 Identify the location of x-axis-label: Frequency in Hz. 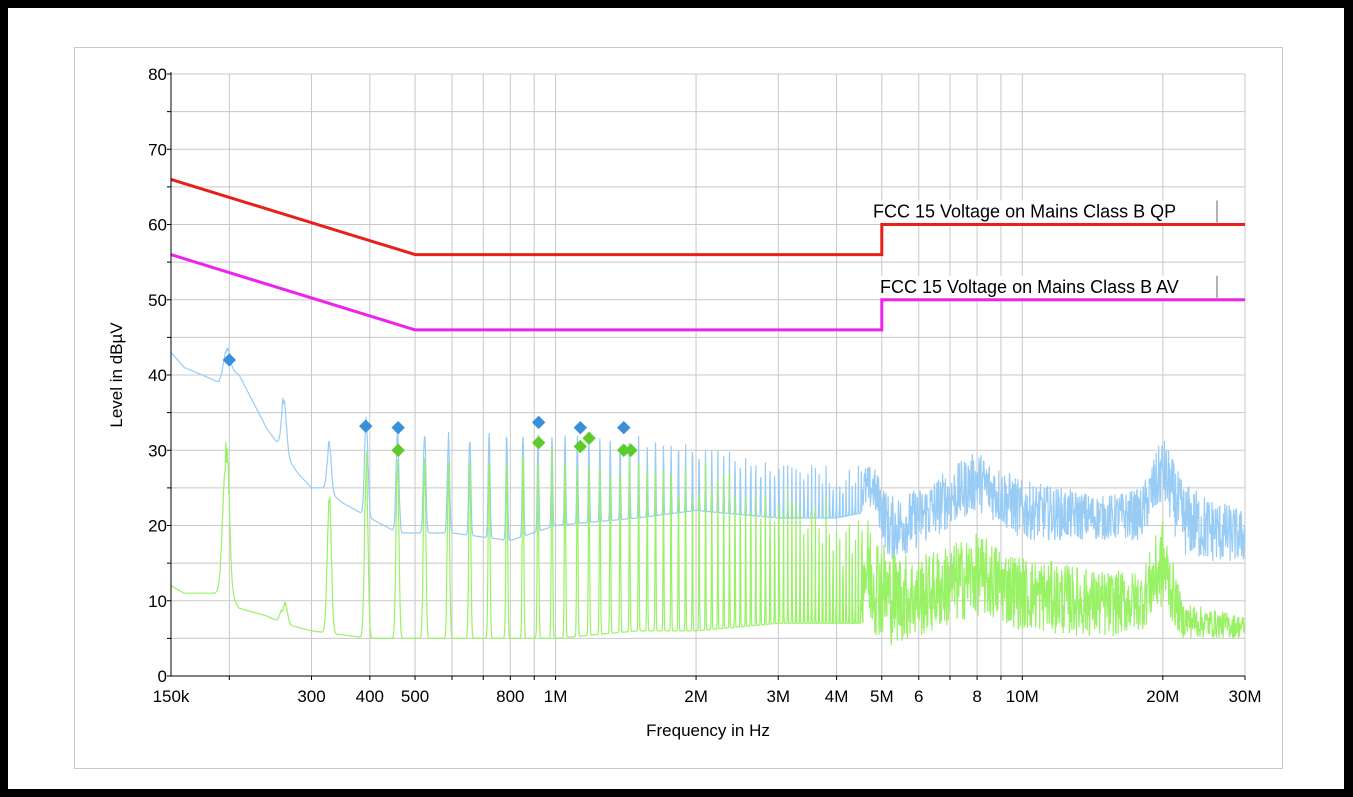
(708, 730).